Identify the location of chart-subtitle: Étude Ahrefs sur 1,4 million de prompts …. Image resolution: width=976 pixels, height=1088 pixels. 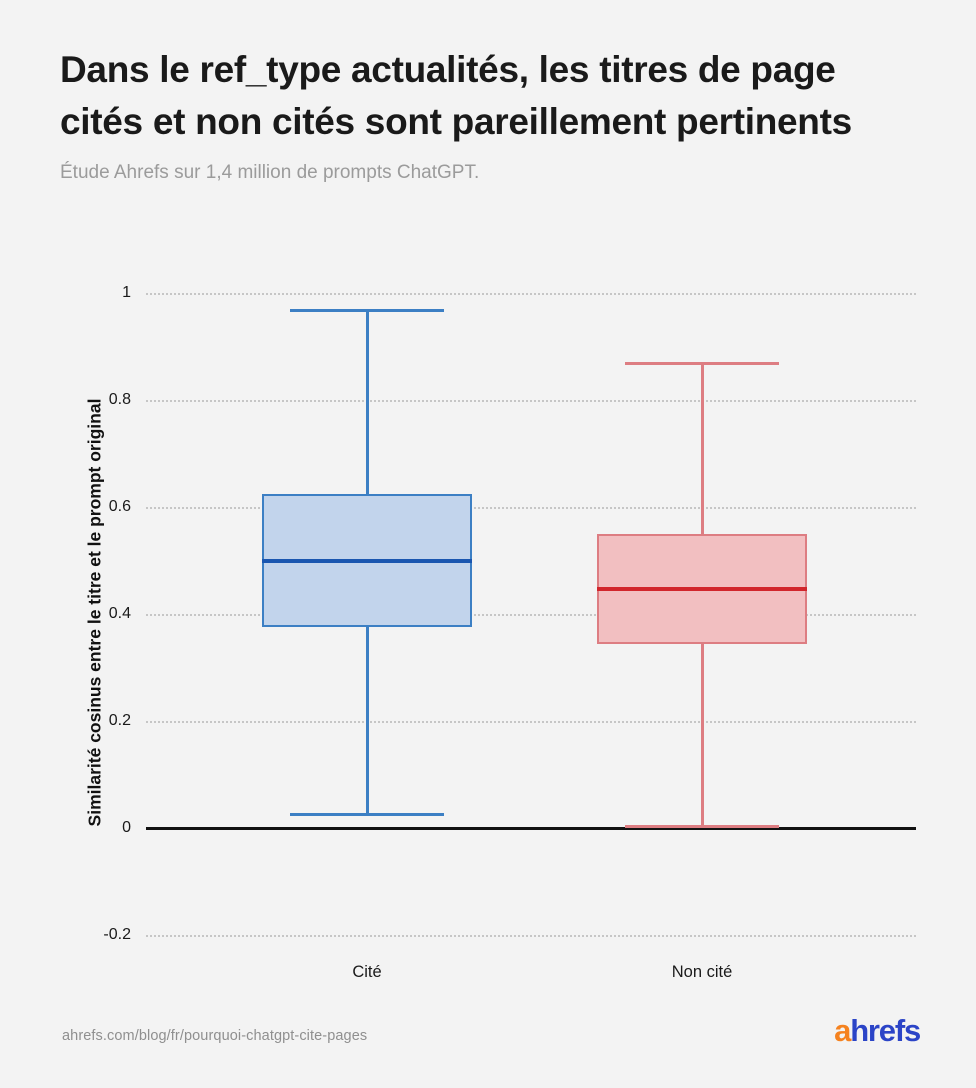
(270, 172).